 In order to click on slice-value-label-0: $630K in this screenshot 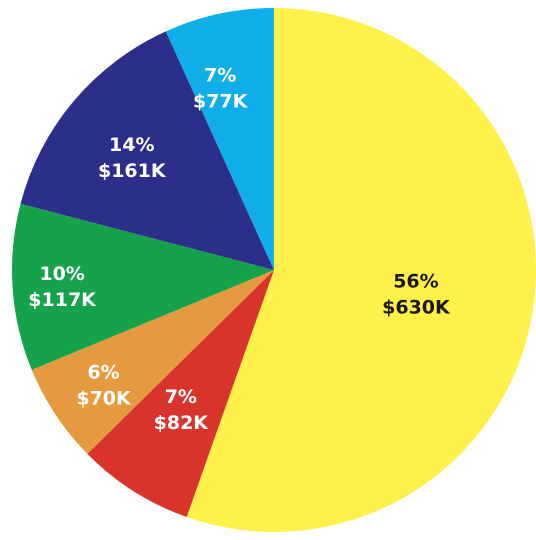, I will do `click(416, 307)`.